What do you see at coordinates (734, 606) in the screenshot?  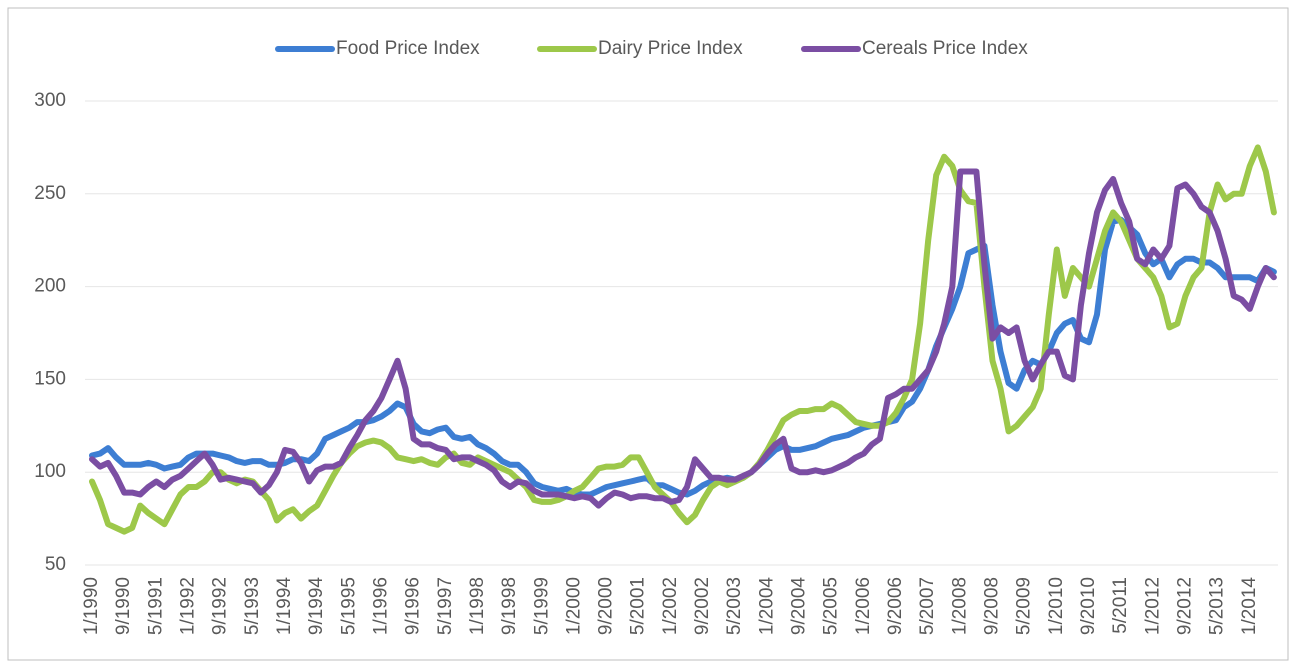 I see `x-tick-label: 5/2003` at bounding box center [734, 606].